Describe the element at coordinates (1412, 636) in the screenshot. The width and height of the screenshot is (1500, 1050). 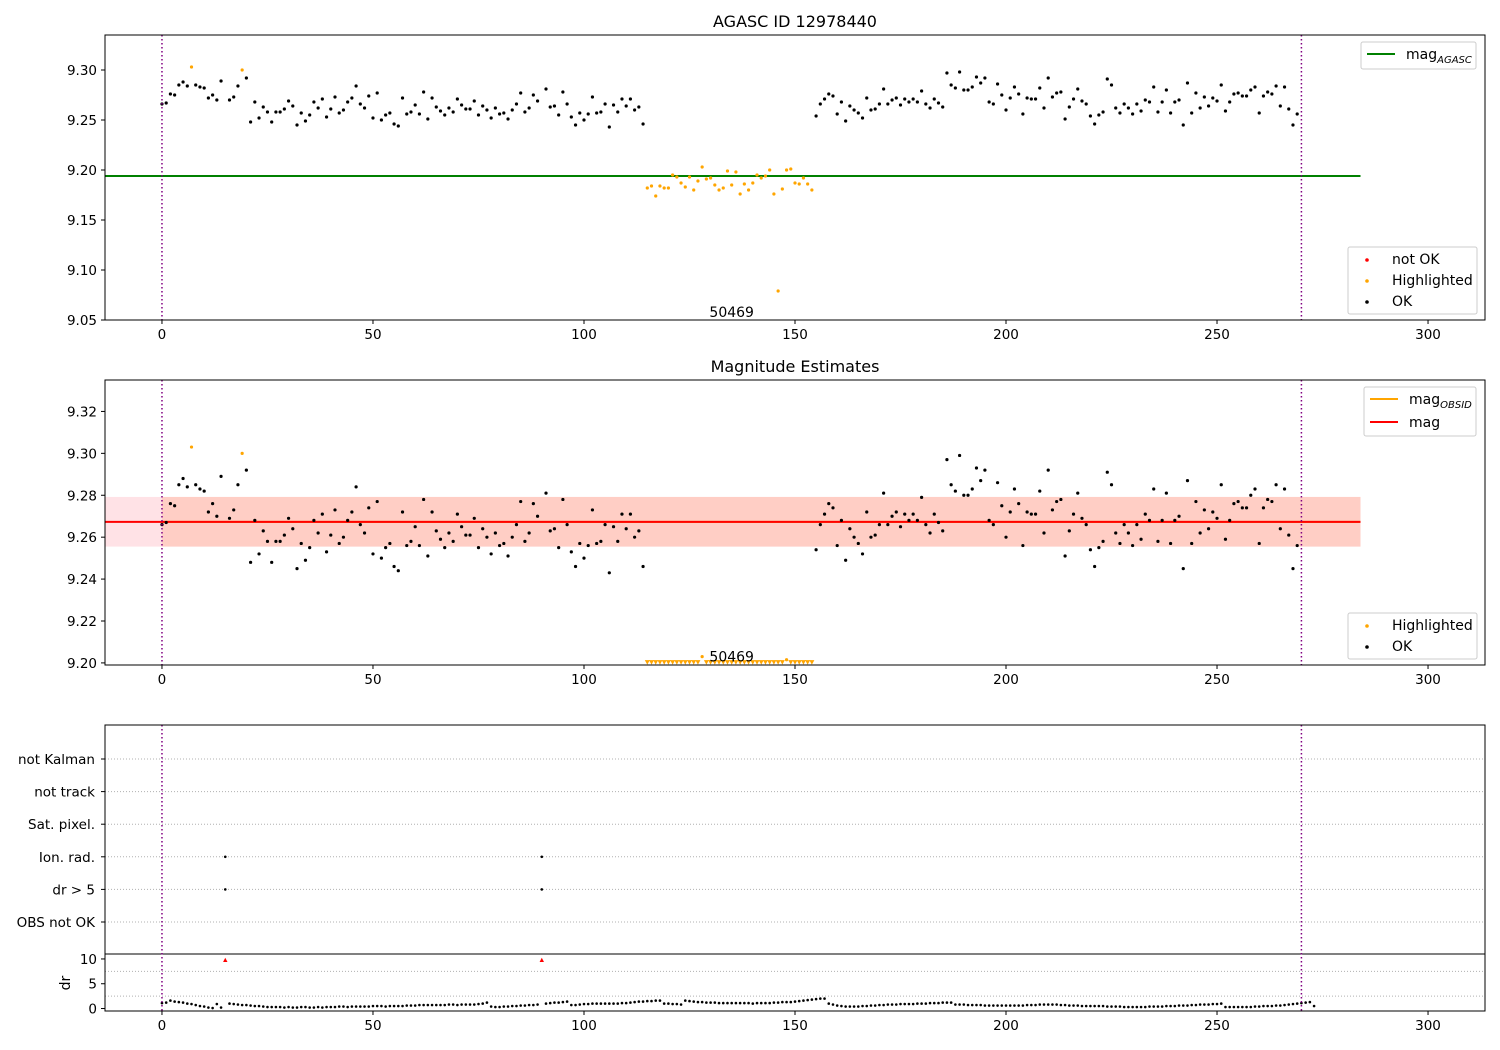
I see `panel-magnitude-estimates-point-legend-box` at that location.